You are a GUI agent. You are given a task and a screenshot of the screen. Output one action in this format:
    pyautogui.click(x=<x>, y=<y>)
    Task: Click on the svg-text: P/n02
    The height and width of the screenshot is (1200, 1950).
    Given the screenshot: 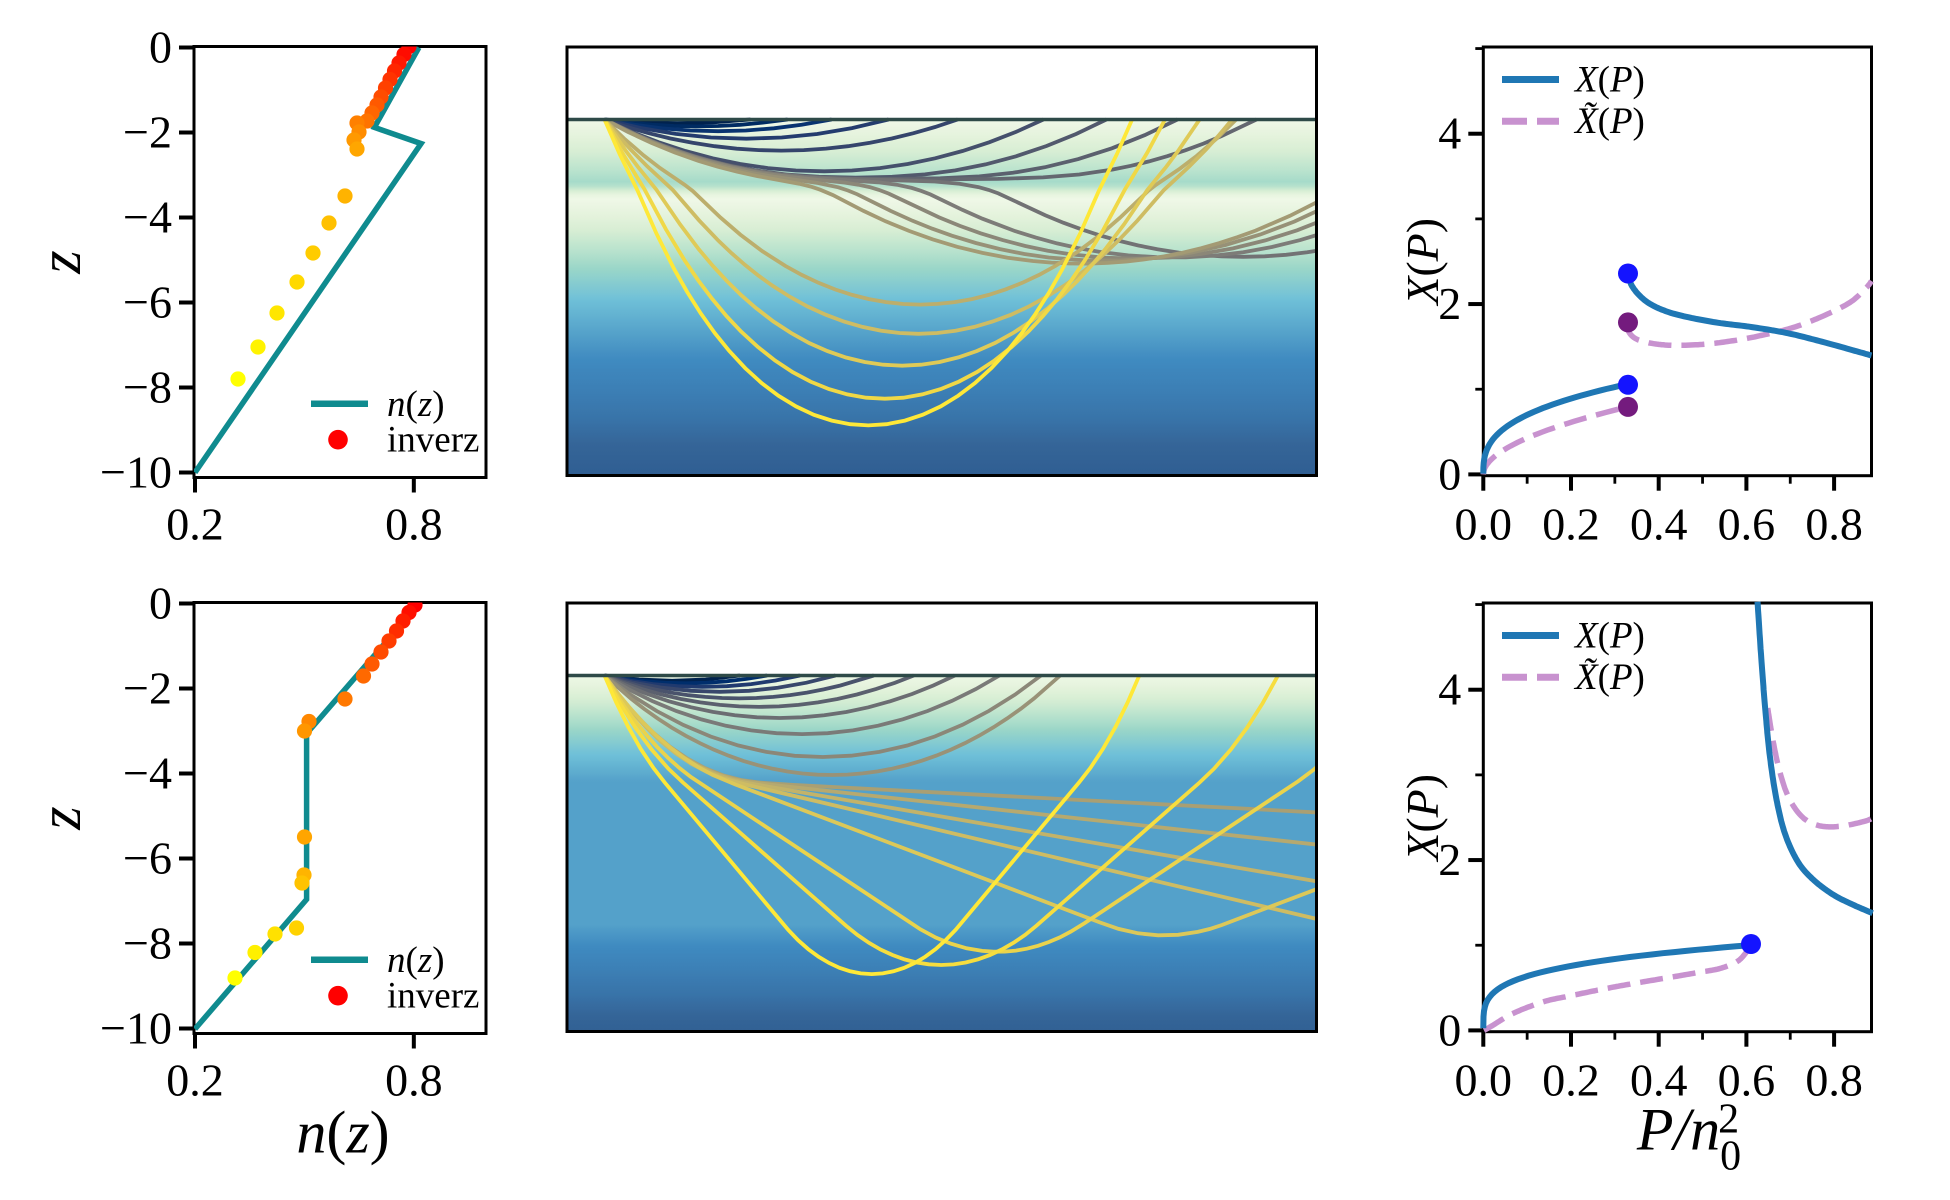 What is the action you would take?
    pyautogui.click(x=1688, y=1138)
    